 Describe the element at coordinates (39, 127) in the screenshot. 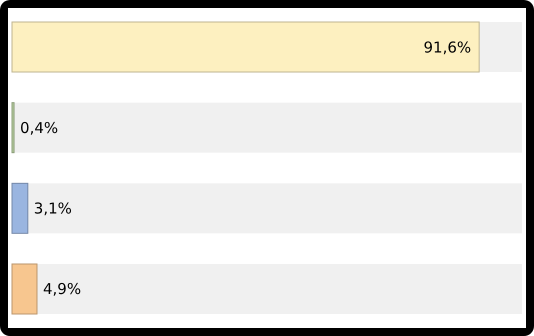

I see `data-label: 0,4%` at that location.